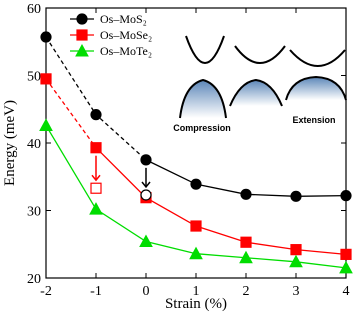  What do you see at coordinates (96, 291) in the screenshot?
I see `x-tick-label: -1` at bounding box center [96, 291].